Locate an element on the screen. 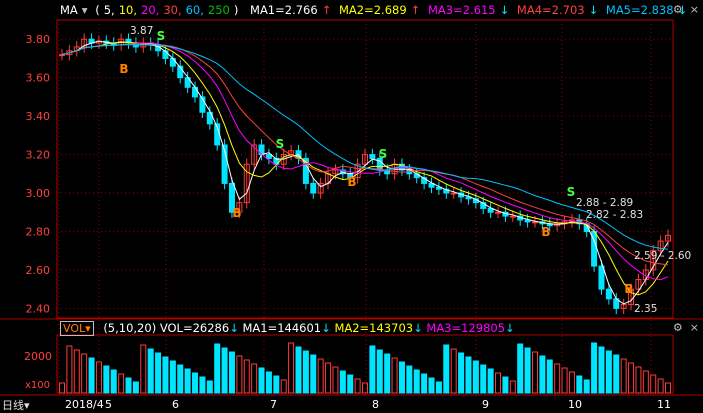  price-panel-icons: ⚙ × is located at coordinates (682, 9).